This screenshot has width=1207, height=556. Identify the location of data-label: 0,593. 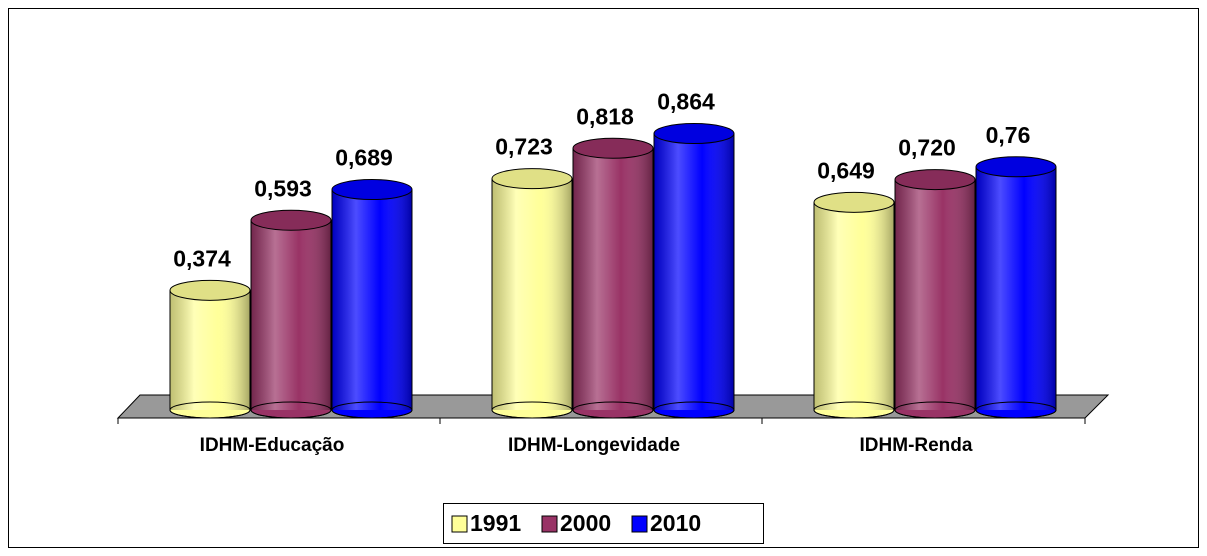
(283, 188).